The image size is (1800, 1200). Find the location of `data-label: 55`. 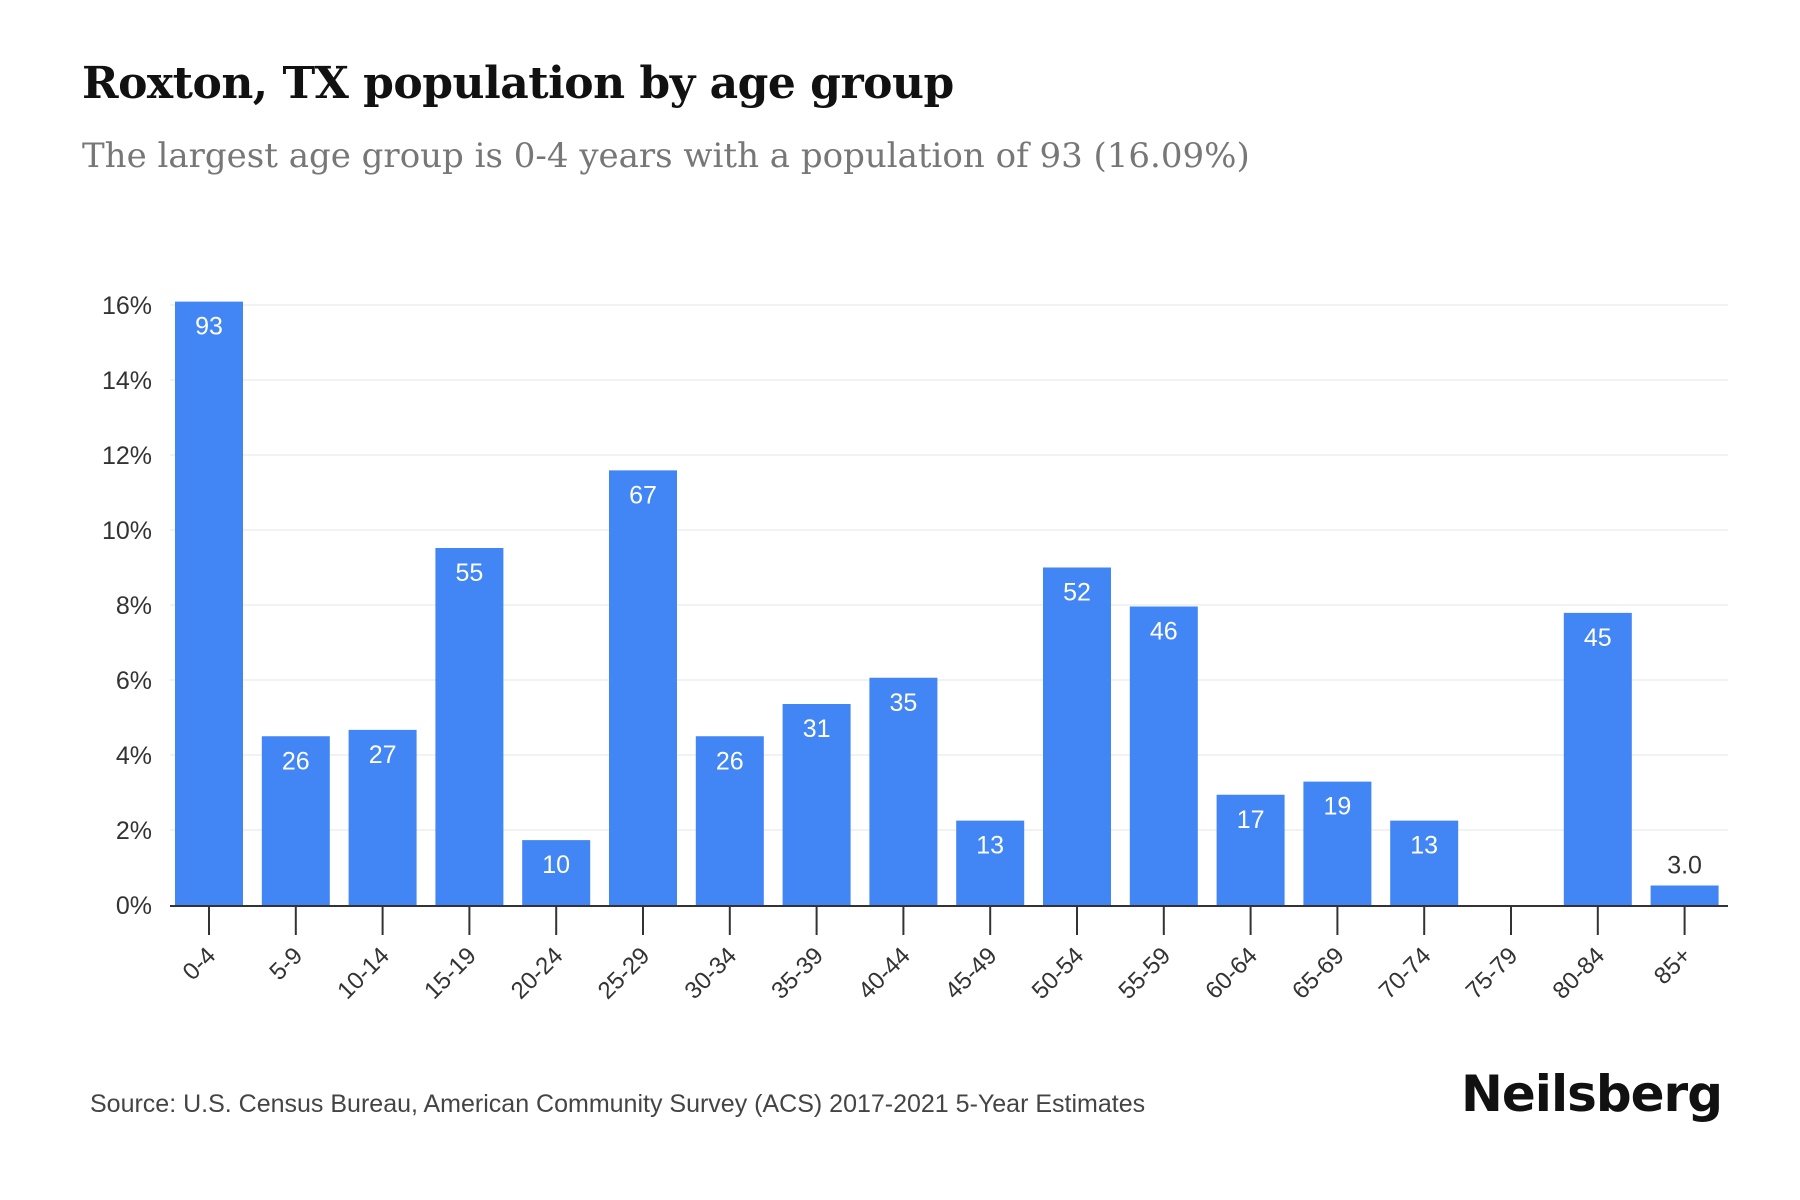

data-label: 55 is located at coordinates (469, 573).